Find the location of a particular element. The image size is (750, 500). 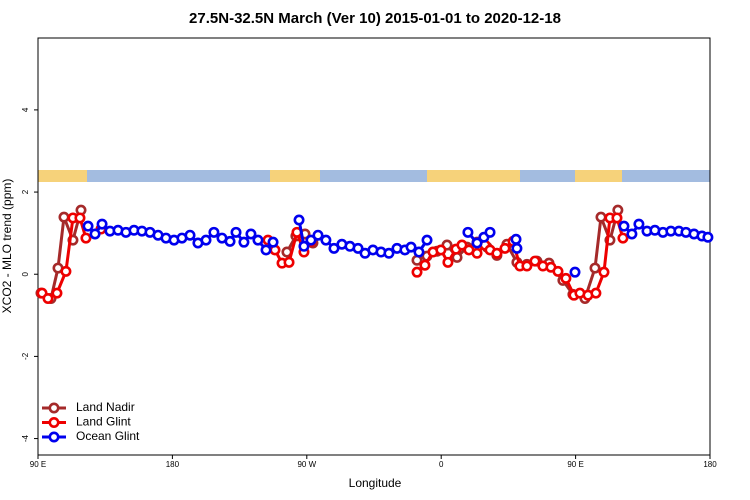

x-tick-label: 90 W is located at coordinates (306, 464).